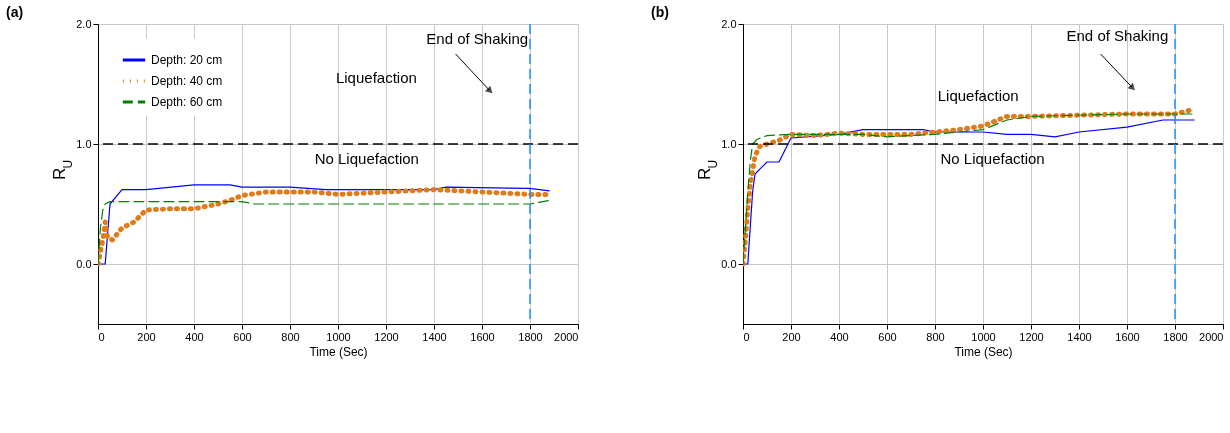  Describe the element at coordinates (15, 12) in the screenshot. I see `chart-title: (a)` at that location.